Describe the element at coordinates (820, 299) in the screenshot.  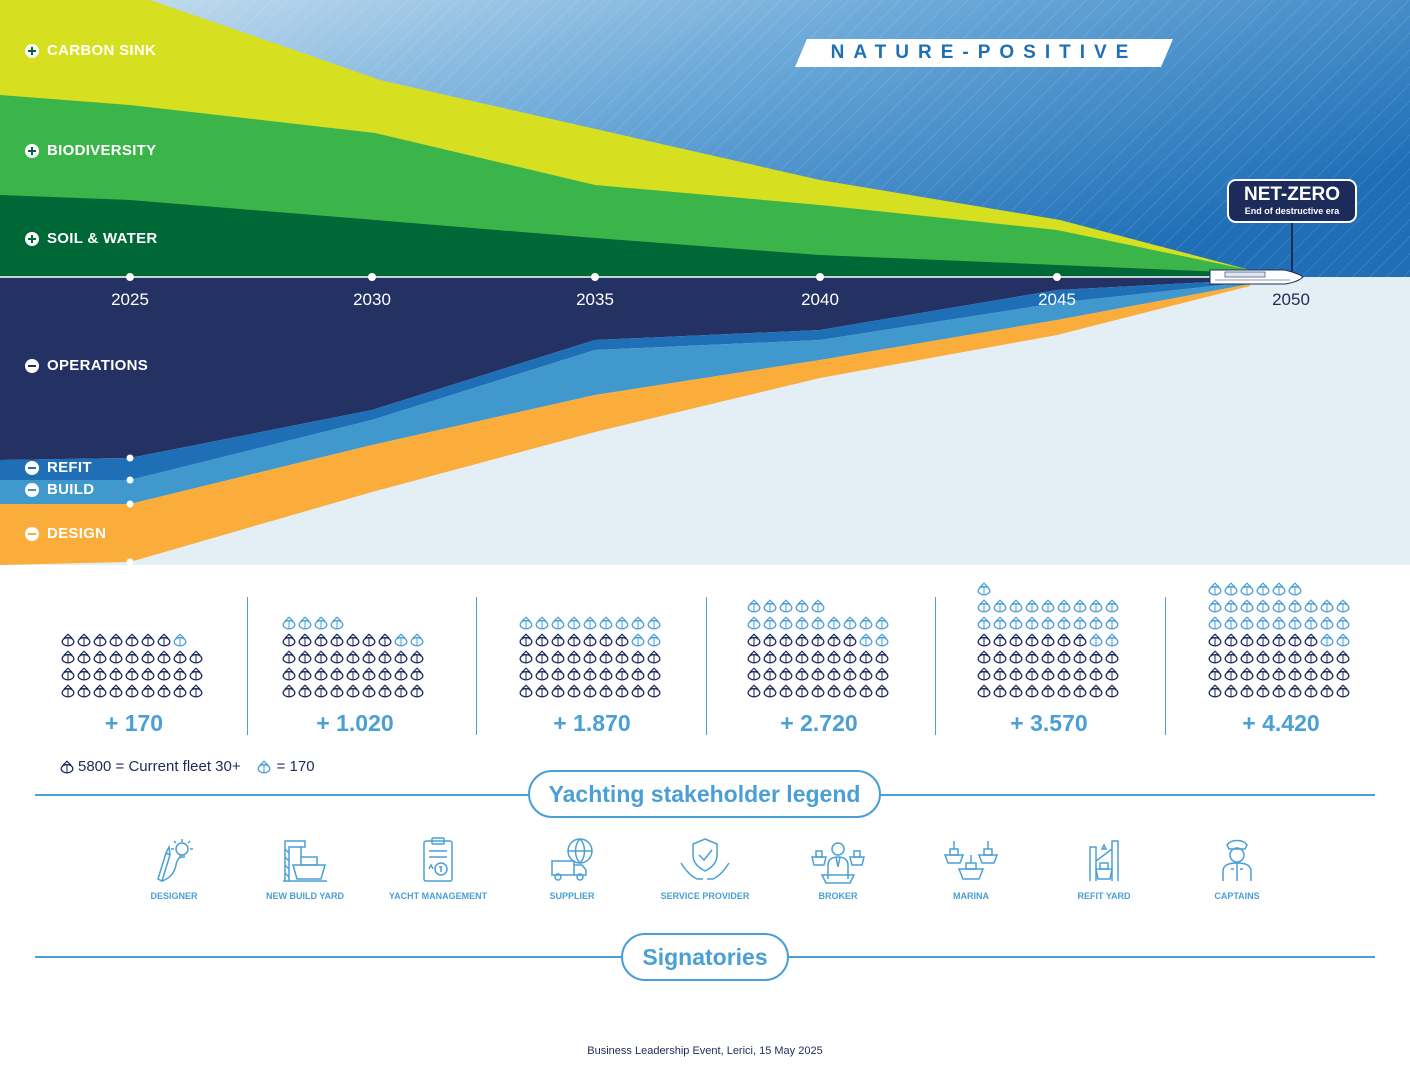
I see `year-label: 2040` at that location.